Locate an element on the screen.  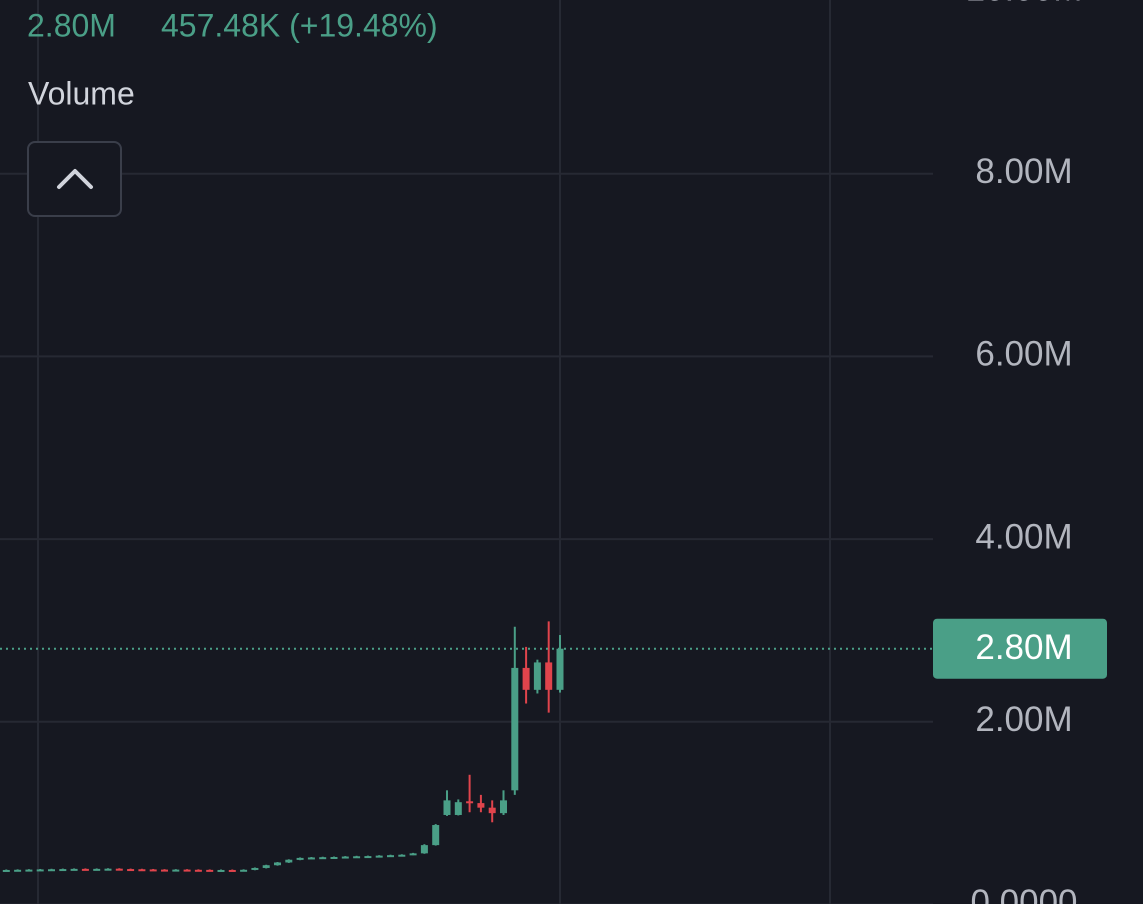
y-tick-label: 6.00M is located at coordinates (1023, 354).